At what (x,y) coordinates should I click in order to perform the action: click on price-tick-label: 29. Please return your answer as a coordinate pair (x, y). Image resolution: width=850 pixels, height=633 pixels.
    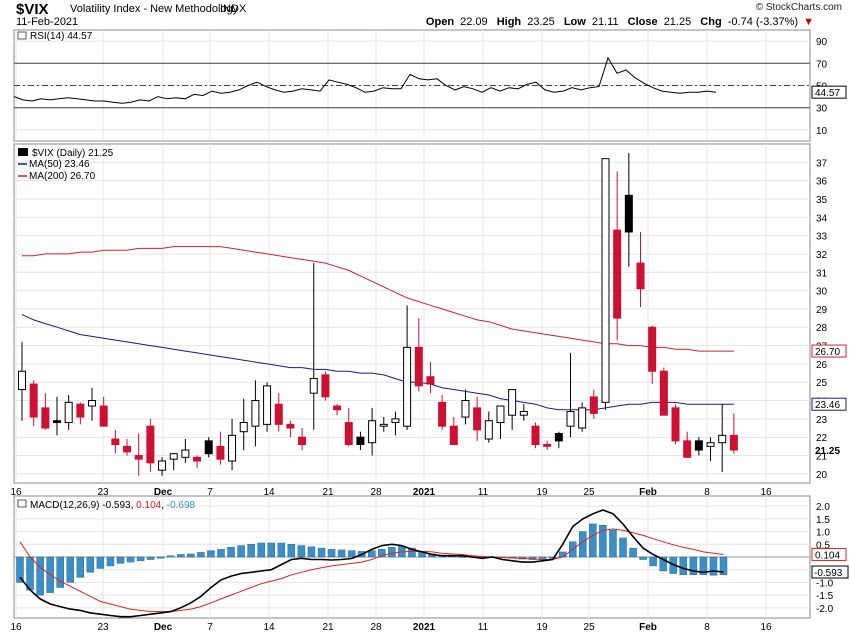
    Looking at the image, I should click on (822, 310).